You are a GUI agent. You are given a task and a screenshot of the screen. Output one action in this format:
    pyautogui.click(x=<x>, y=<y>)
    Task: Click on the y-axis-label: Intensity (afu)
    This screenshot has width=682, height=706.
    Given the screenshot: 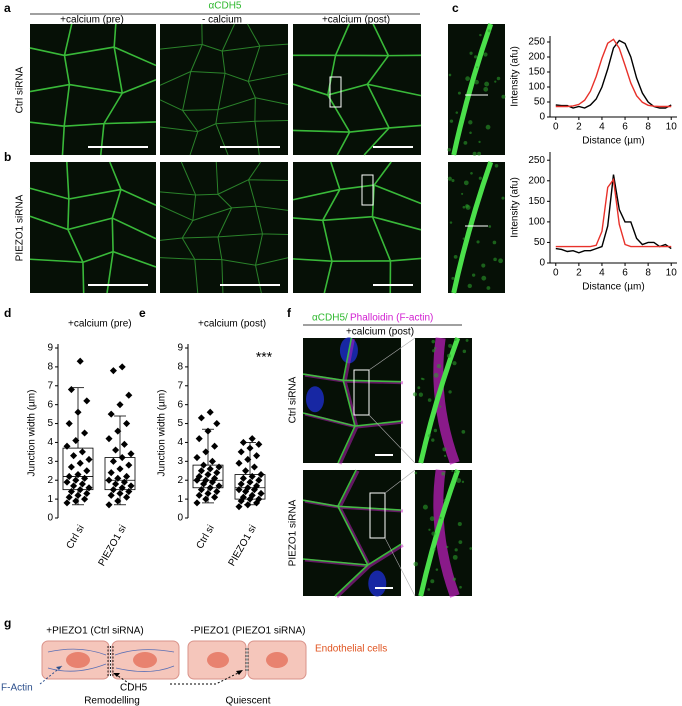 What is the action you would take?
    pyautogui.click(x=515, y=76)
    